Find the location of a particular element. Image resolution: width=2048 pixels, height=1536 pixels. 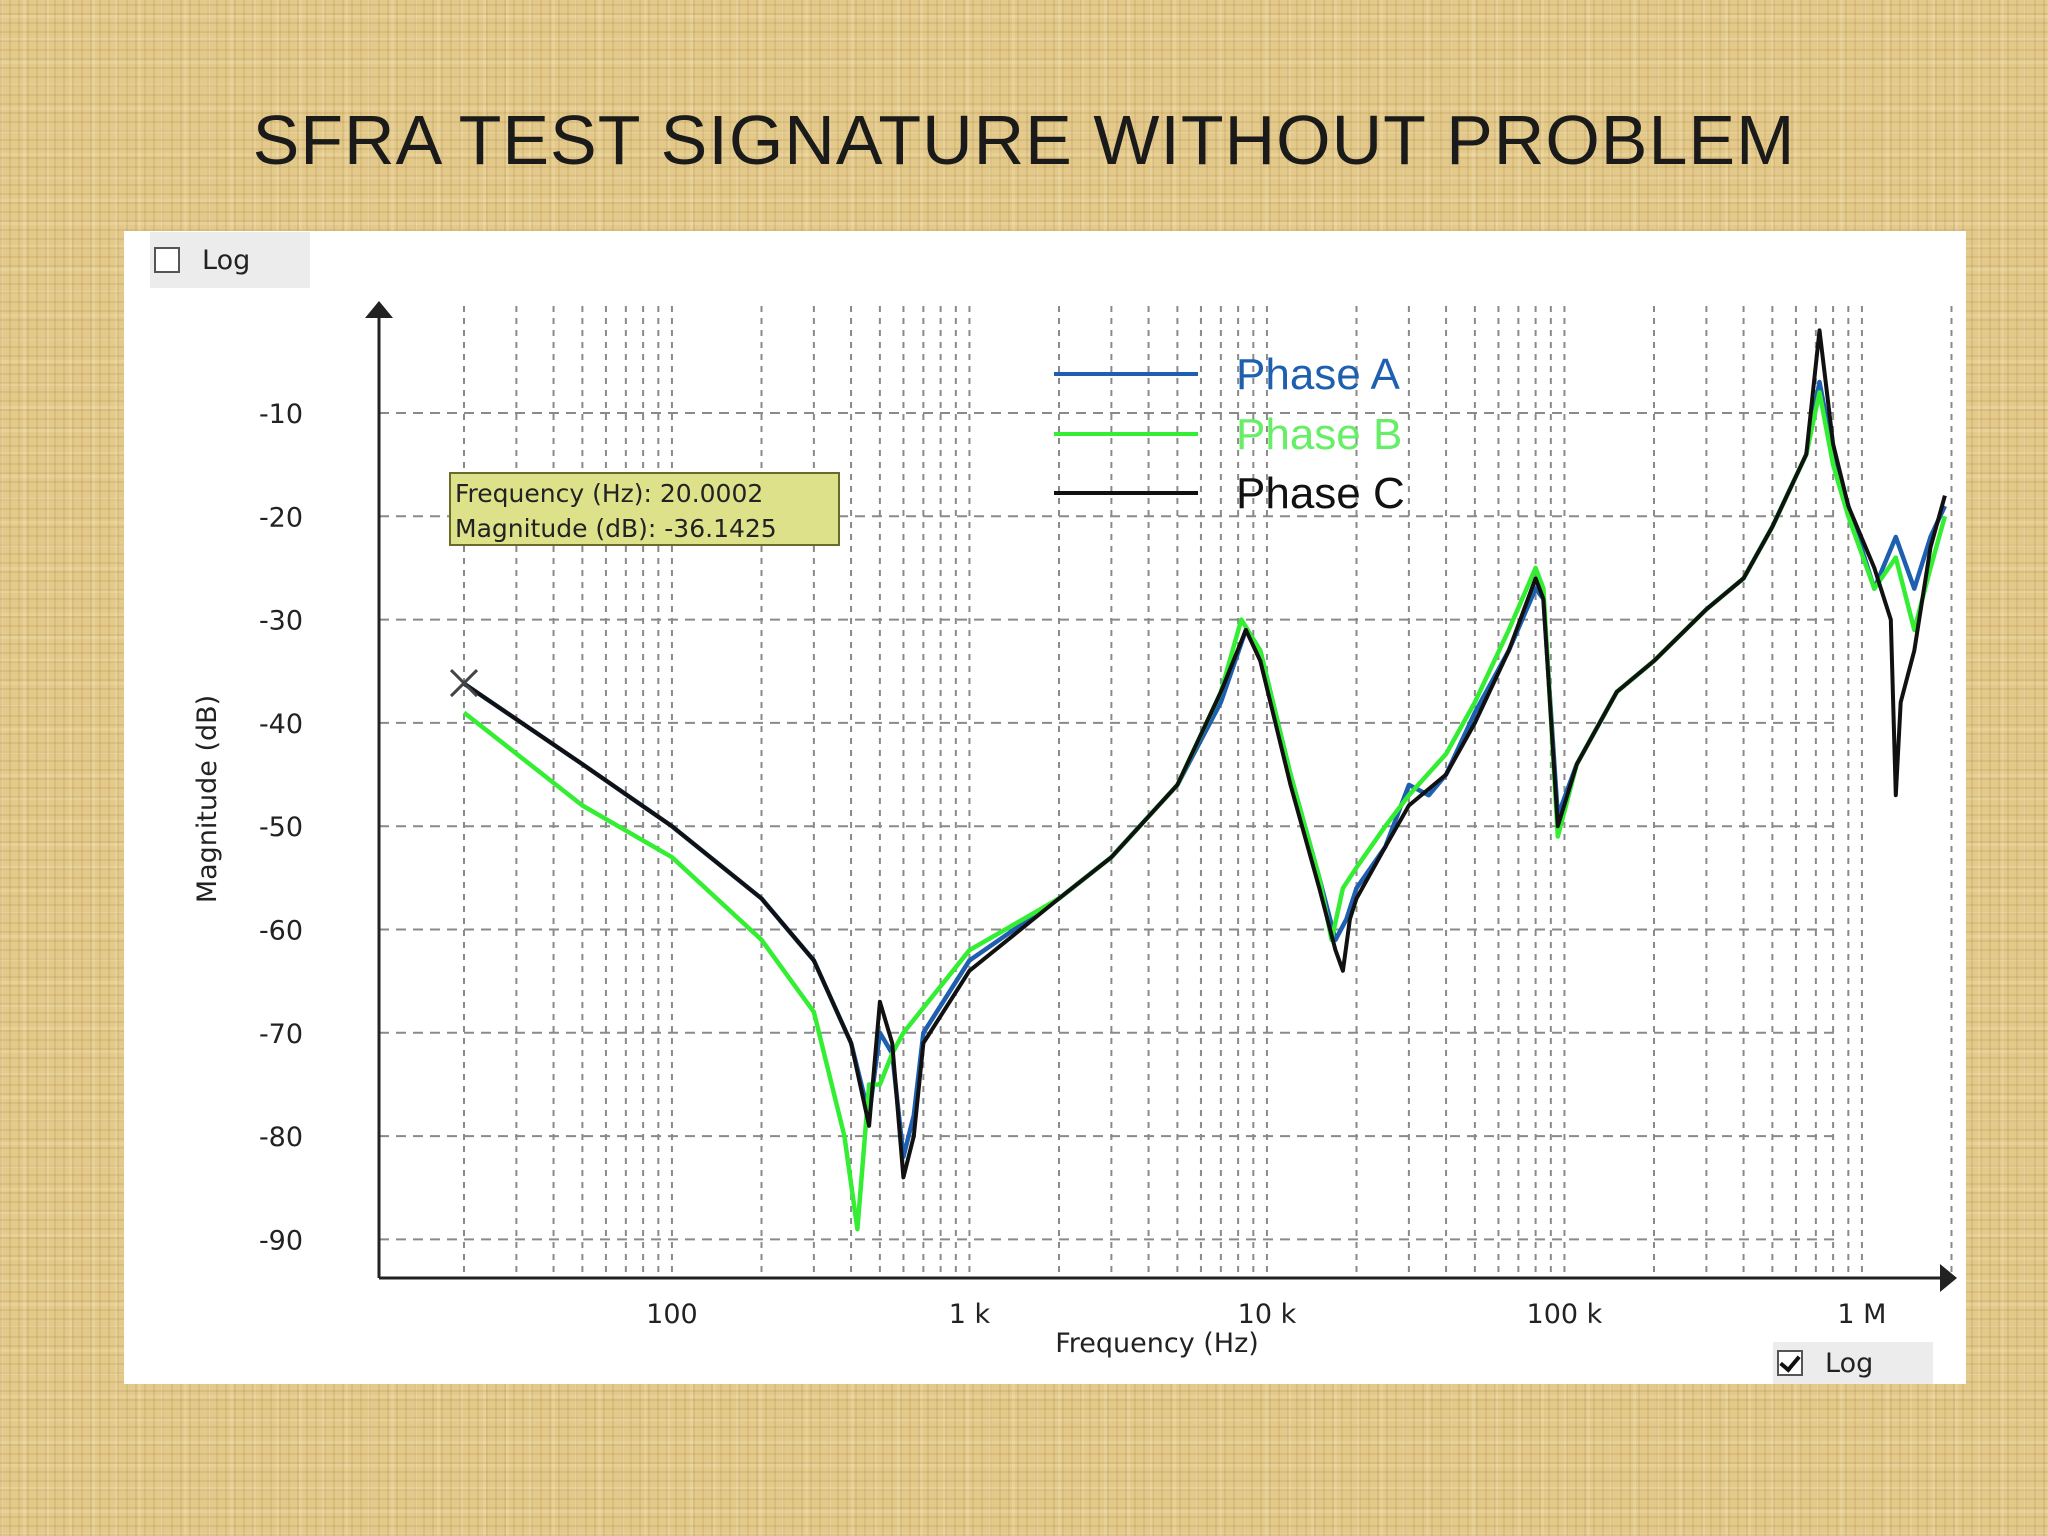

legend-label: Phase C is located at coordinates (1320, 493).